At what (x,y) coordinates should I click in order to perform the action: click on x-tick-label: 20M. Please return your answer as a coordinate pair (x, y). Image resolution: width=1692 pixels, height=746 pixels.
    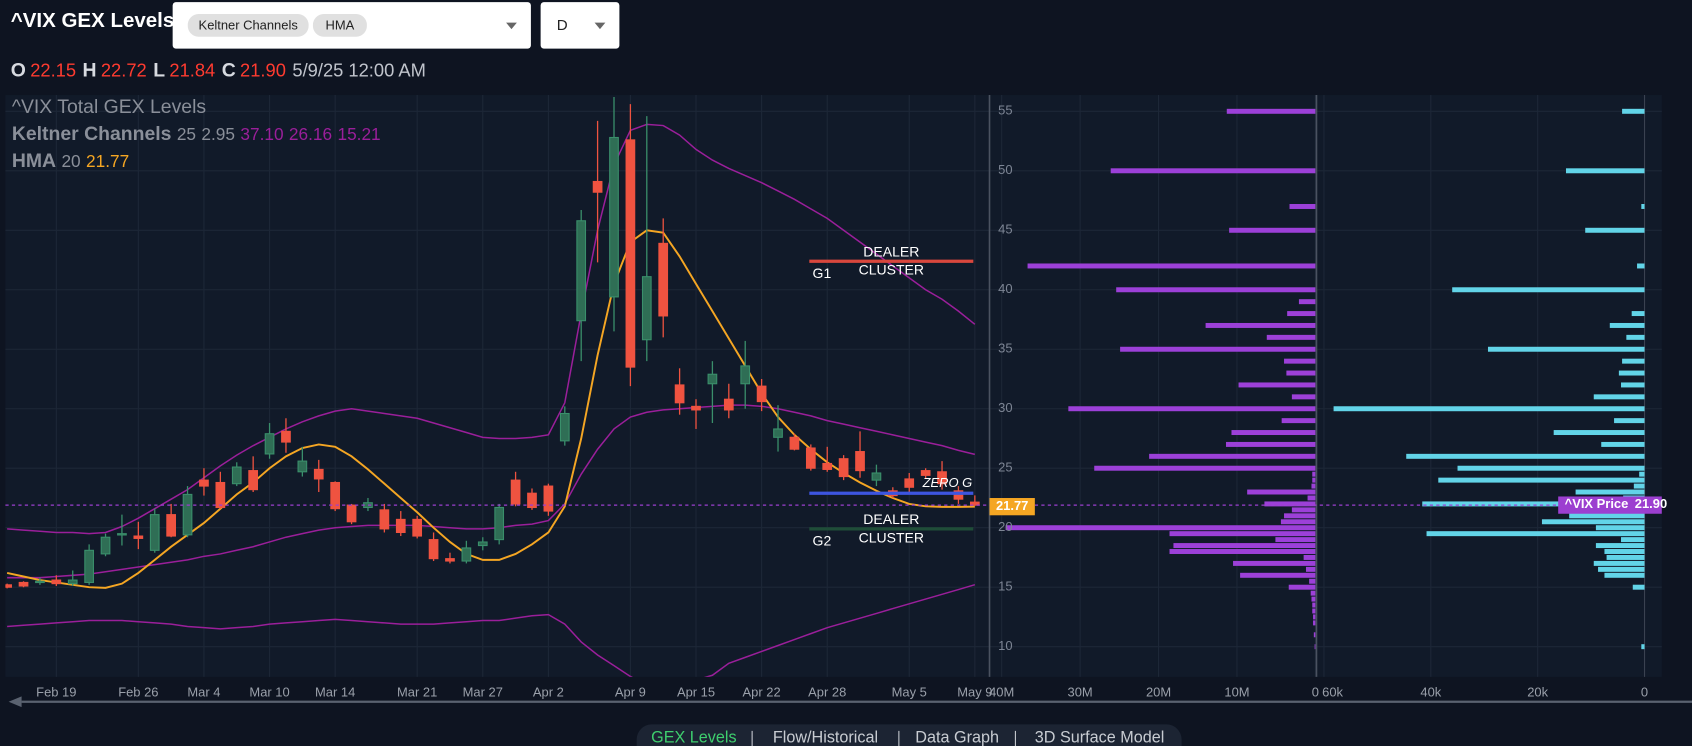
    Looking at the image, I should click on (1158, 692).